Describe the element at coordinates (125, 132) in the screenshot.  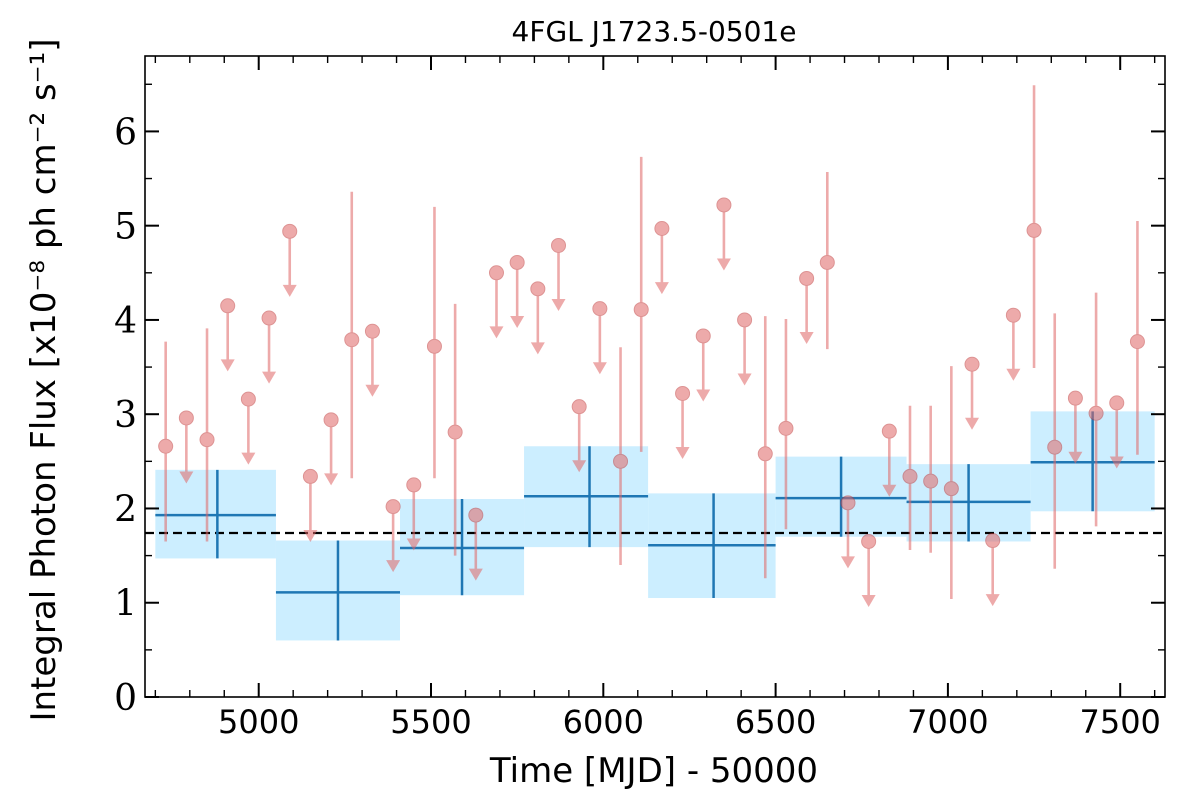
I see `y-tick-label-6: 6` at that location.